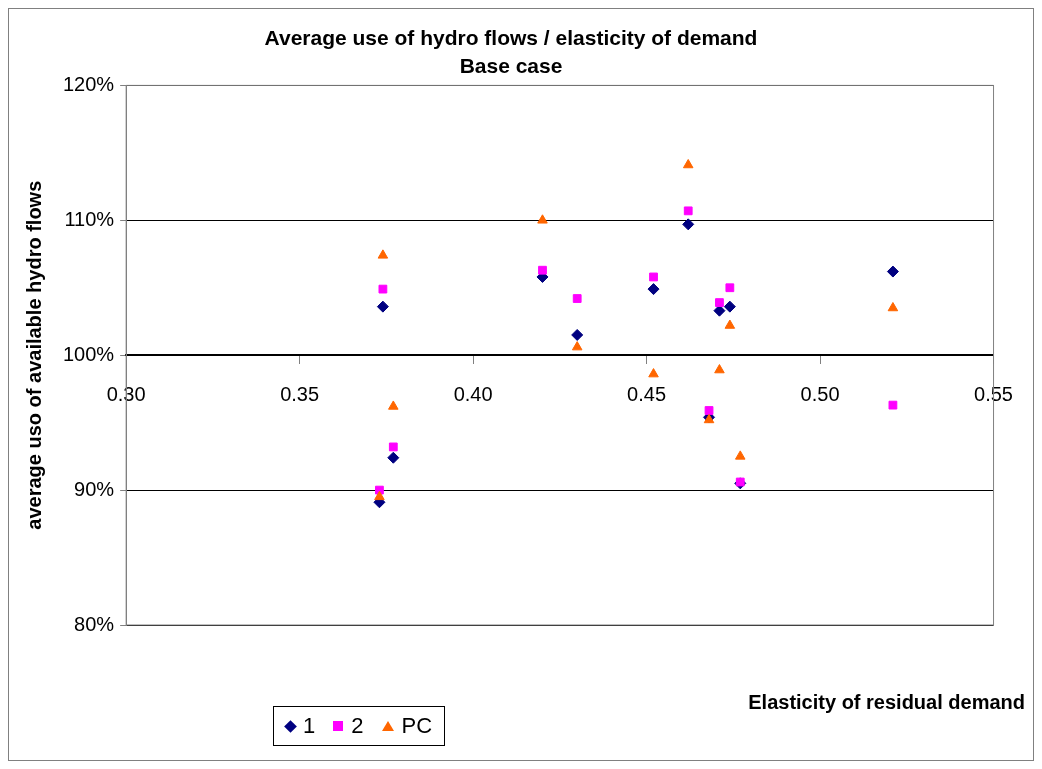  I want to click on x-tick-label: 0.50, so click(820, 393).